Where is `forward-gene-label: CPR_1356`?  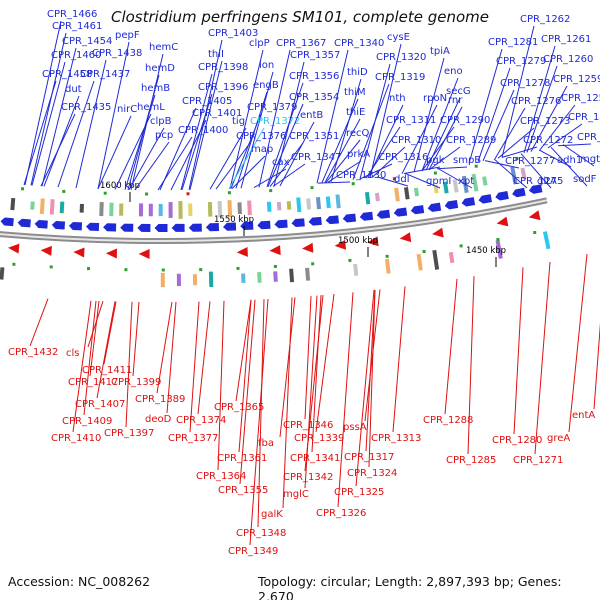 forward-gene-label: CPR_1356 is located at coordinates (314, 76).